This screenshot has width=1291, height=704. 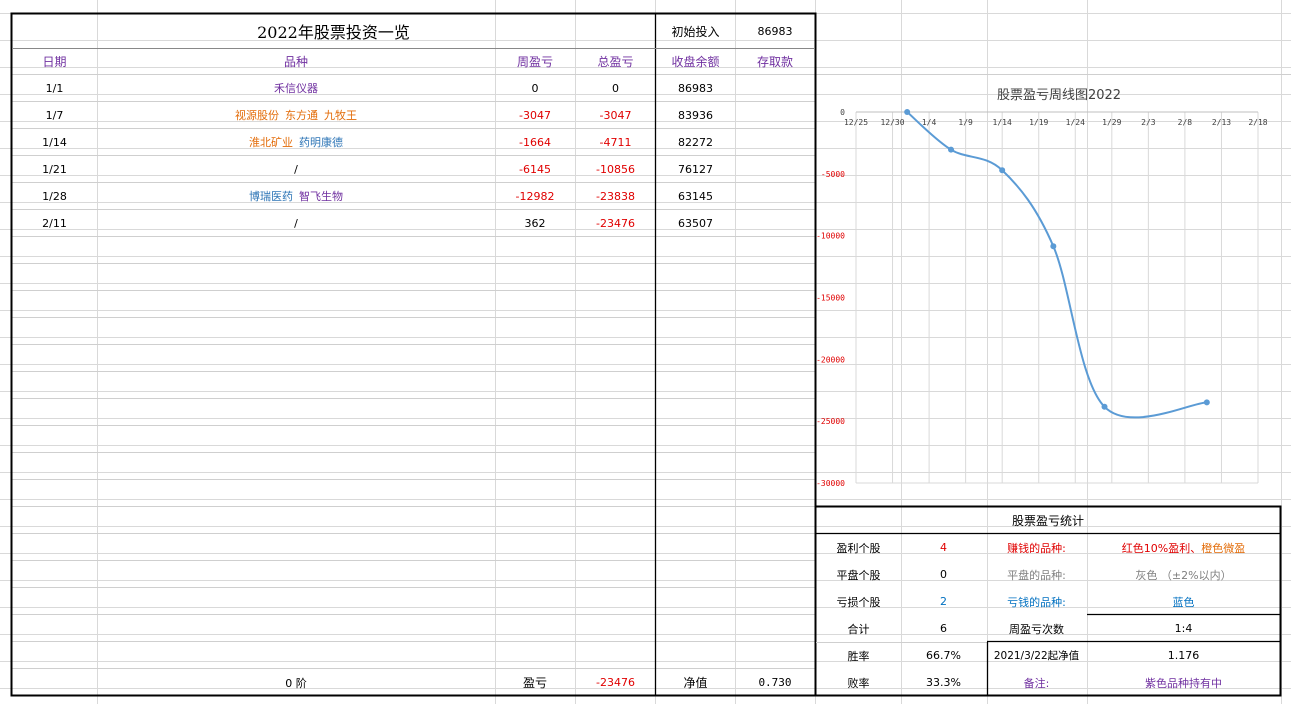 I want to click on initial-investment-value: 86983, so click(x=775, y=31).